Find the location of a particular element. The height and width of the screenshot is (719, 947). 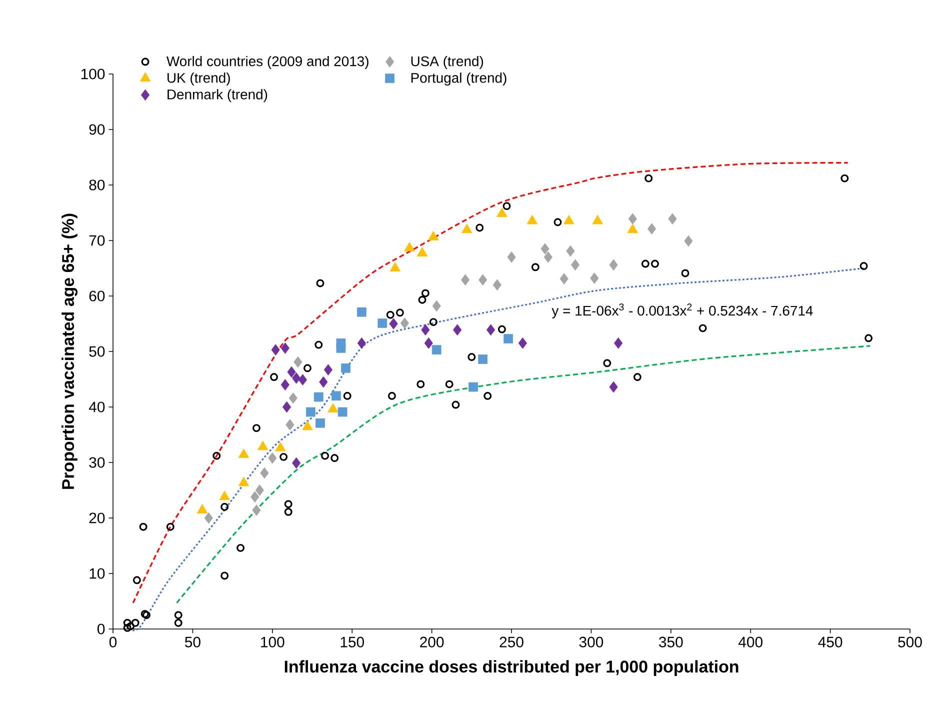

annotation: y = 1E-06x$^{3}$ - 0.0013x$^{2}$ + 0.5234x - 7.6714 is located at coordinates (682, 311).